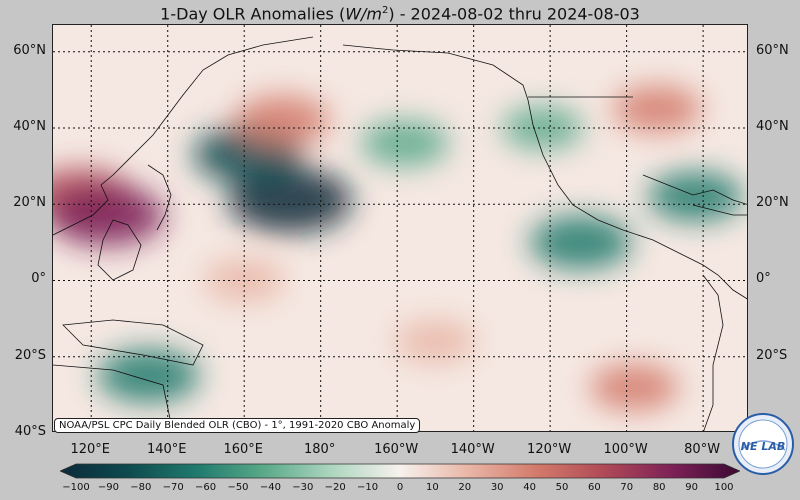  Describe the element at coordinates (763, 279) in the screenshot. I see `lat-label-right: 0°` at that location.